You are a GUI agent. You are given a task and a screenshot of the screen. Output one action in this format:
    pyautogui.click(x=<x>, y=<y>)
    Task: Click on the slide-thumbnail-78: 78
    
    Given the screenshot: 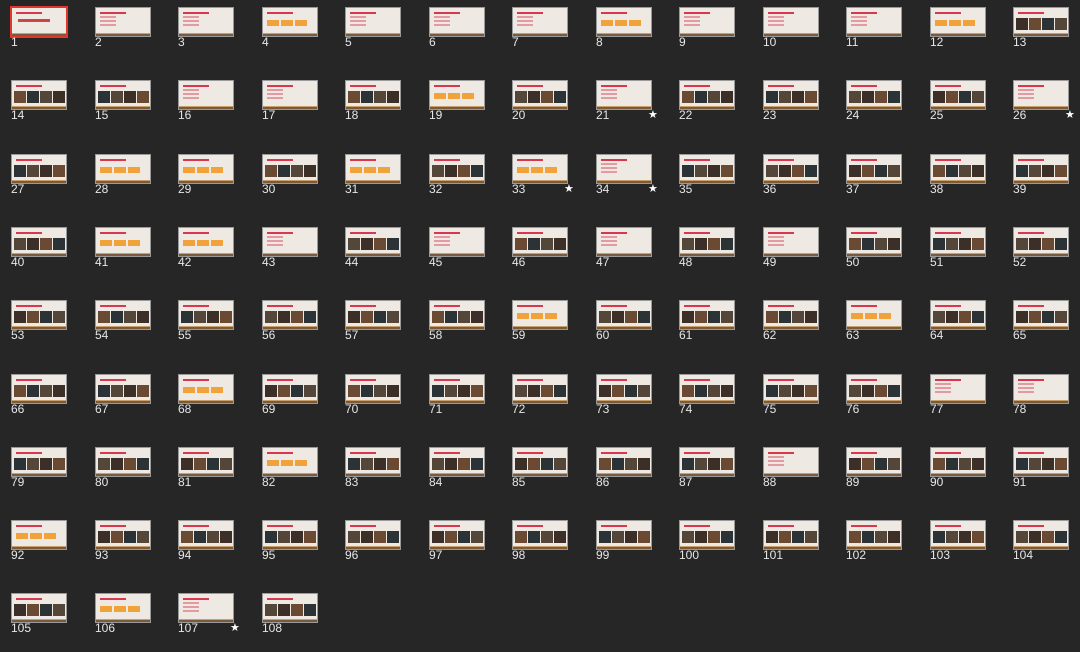 What is the action you would take?
    pyautogui.click(x=1041, y=394)
    